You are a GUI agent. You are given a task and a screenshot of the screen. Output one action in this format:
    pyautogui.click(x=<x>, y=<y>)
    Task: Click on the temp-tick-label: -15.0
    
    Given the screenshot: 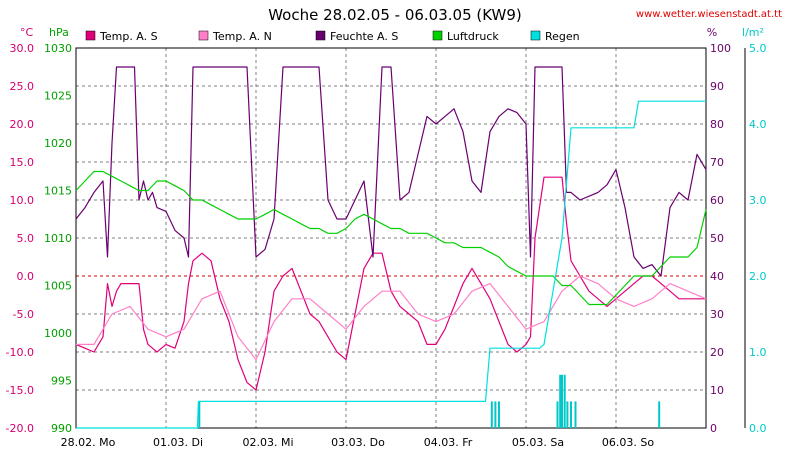 What is the action you would take?
    pyautogui.click(x=20, y=390)
    